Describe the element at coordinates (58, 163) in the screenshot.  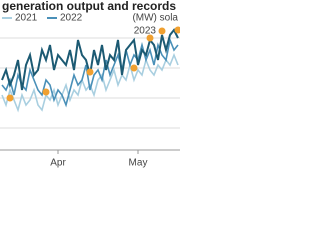
I see `x-tick-label: Apr` at that location.